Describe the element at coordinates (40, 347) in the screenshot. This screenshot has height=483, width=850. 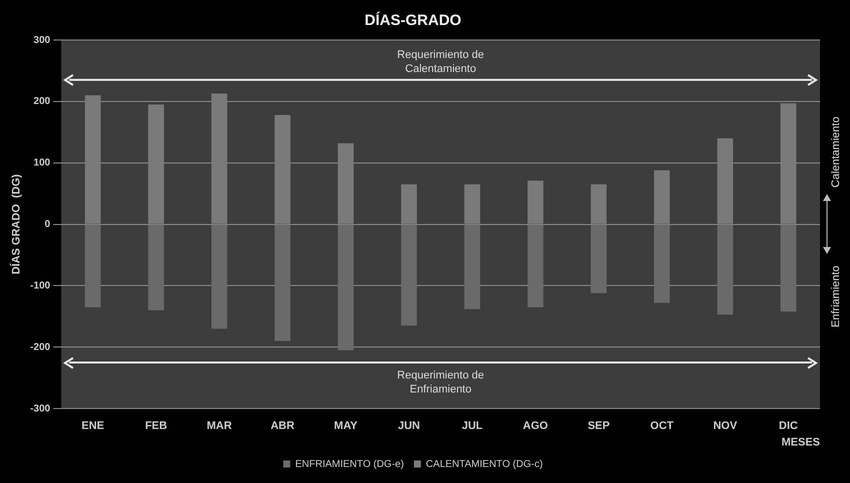
I see `y-tick-label: -200` at that location.